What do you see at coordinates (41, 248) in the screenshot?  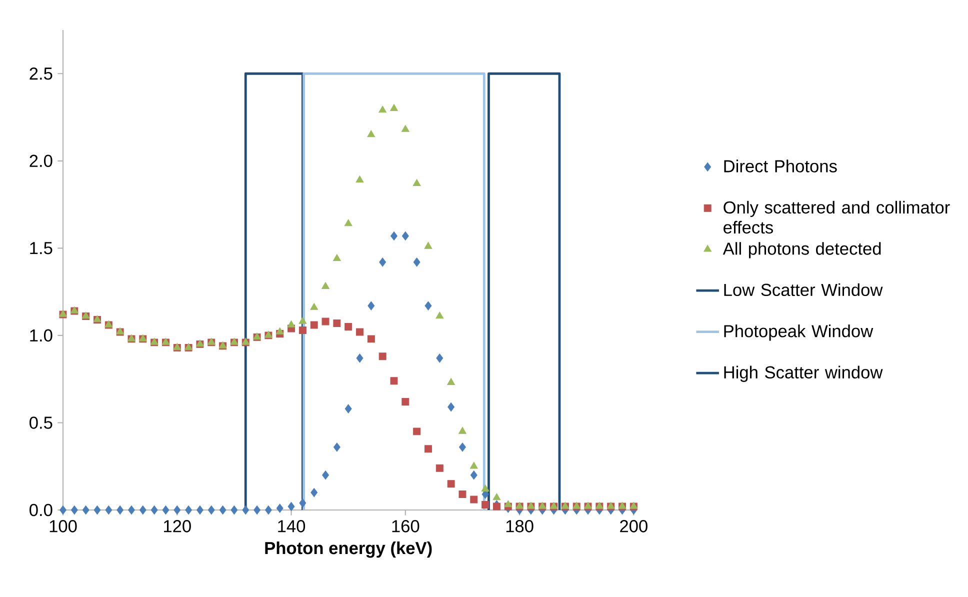 I see `y-tick-label: 1.5` at bounding box center [41, 248].